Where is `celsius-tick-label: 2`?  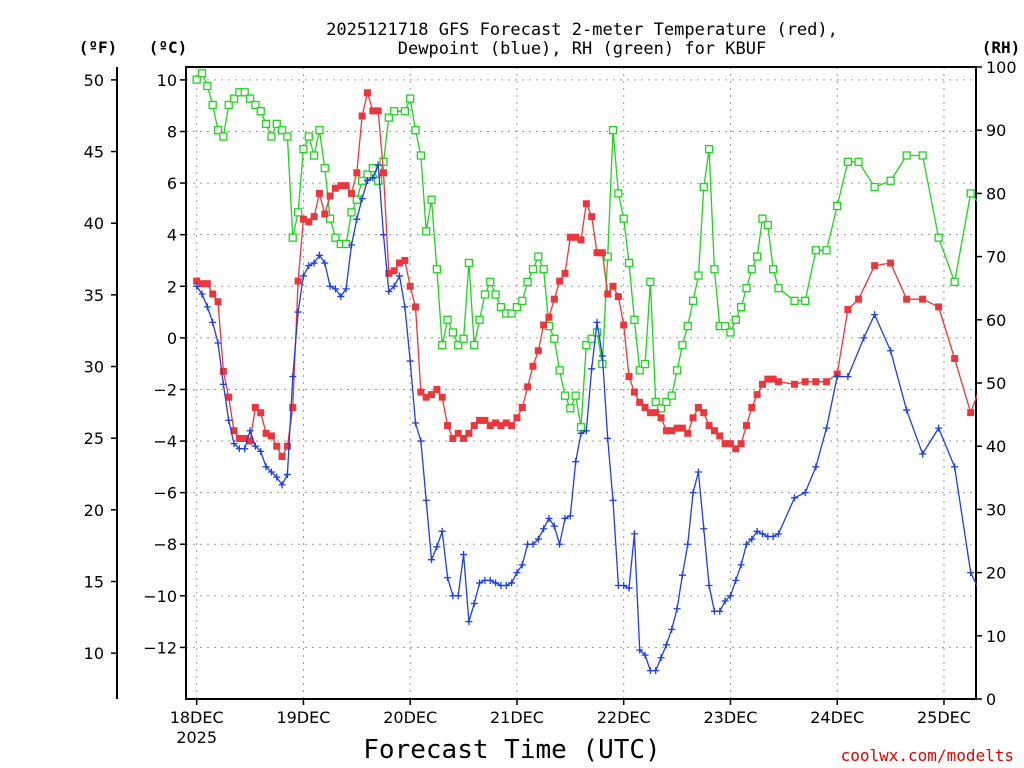 celsius-tick-label: 2 is located at coordinates (172, 286).